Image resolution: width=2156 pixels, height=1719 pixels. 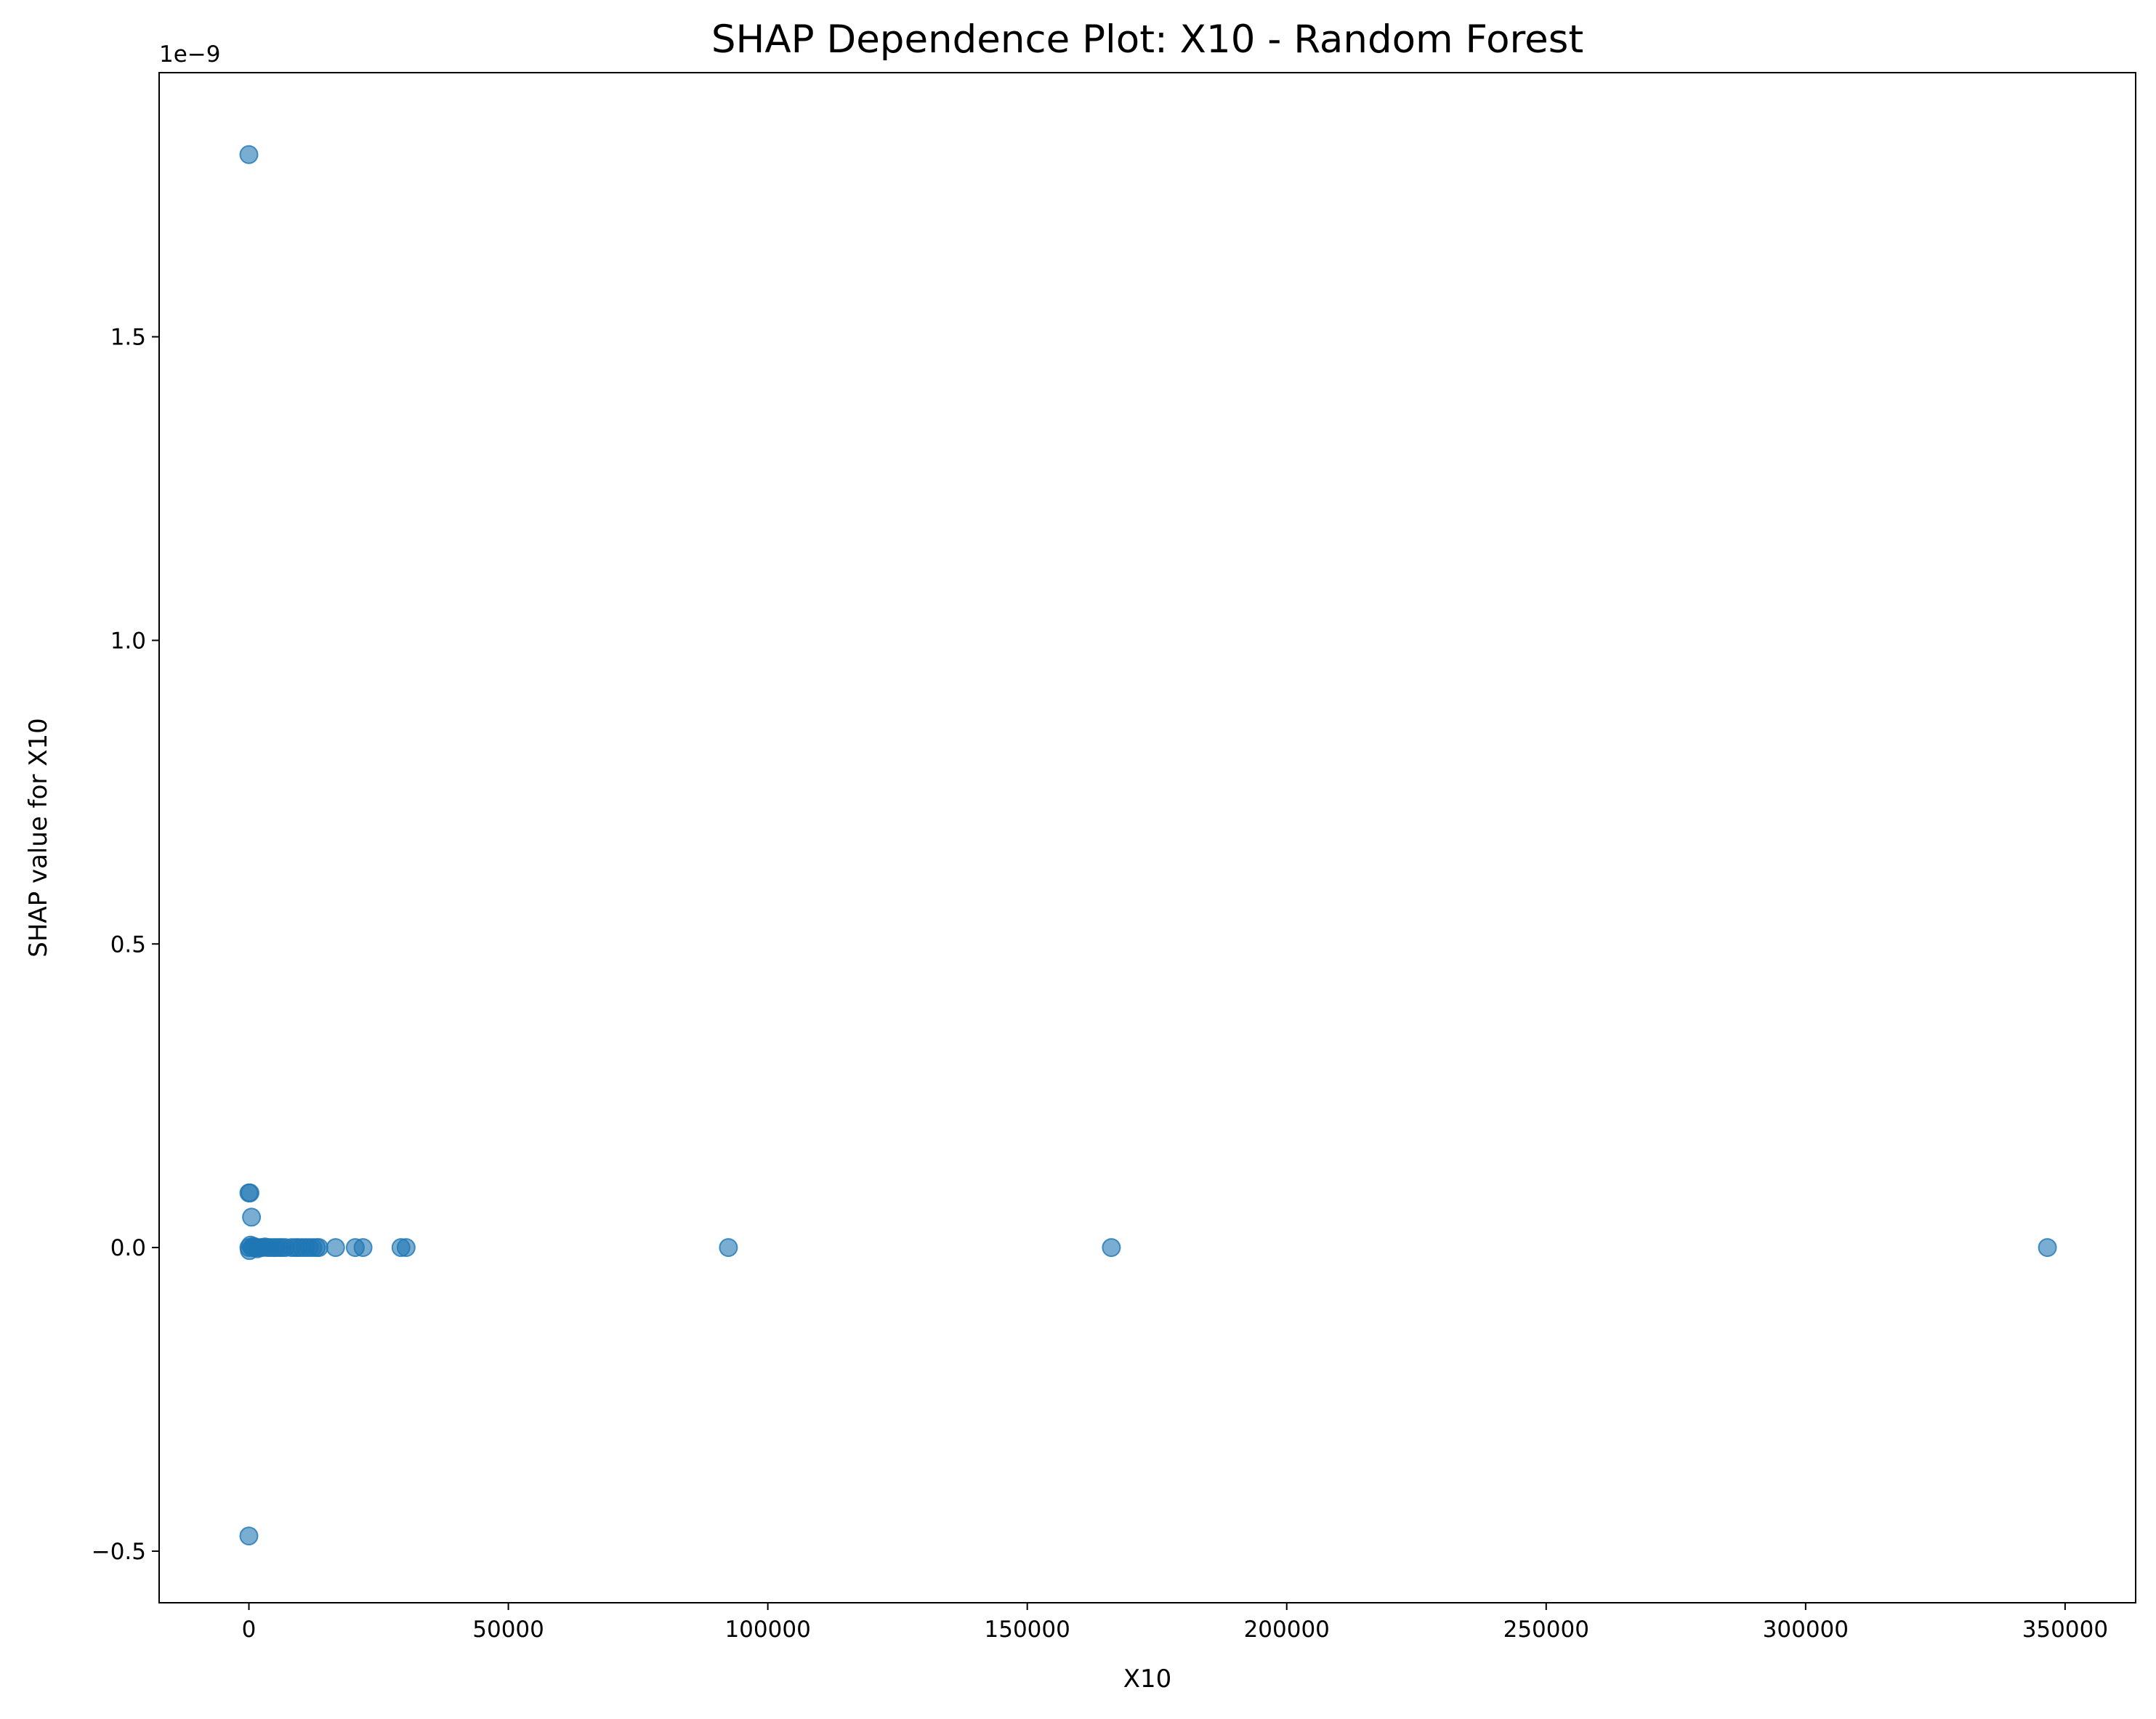 I want to click on y-axis-title: SHAP value for X10, so click(x=38, y=838).